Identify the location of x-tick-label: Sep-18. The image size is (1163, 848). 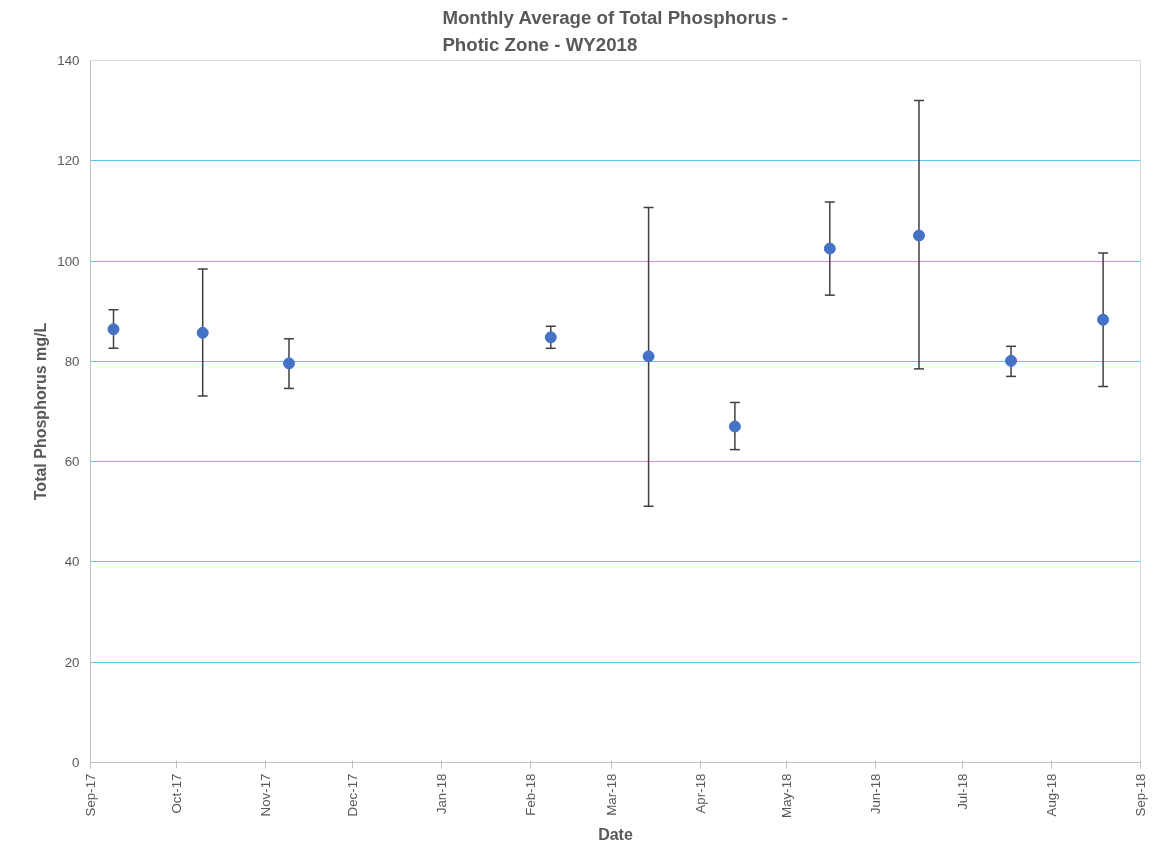
(1140, 795).